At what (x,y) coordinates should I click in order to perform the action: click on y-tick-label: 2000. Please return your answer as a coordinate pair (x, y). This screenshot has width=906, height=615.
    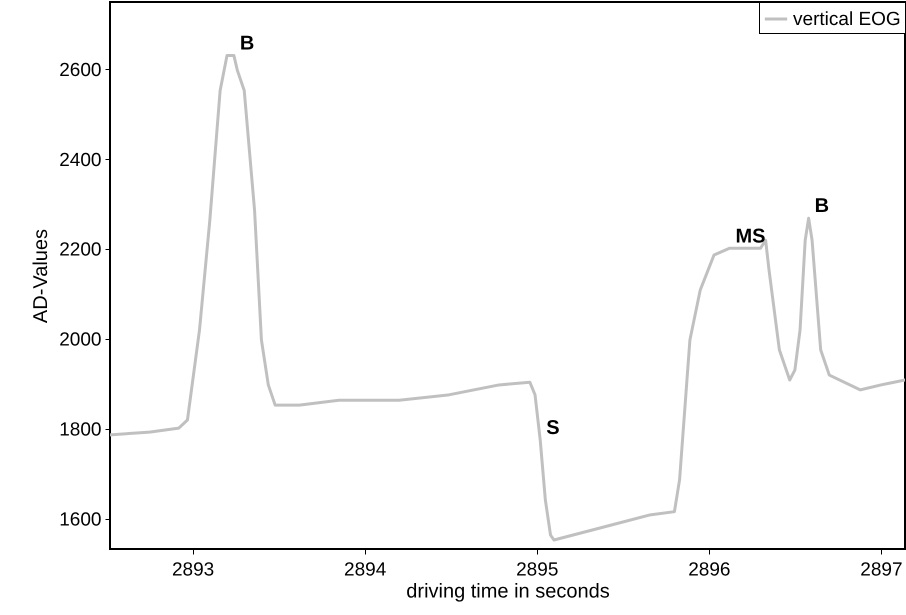
    Looking at the image, I should click on (80, 340).